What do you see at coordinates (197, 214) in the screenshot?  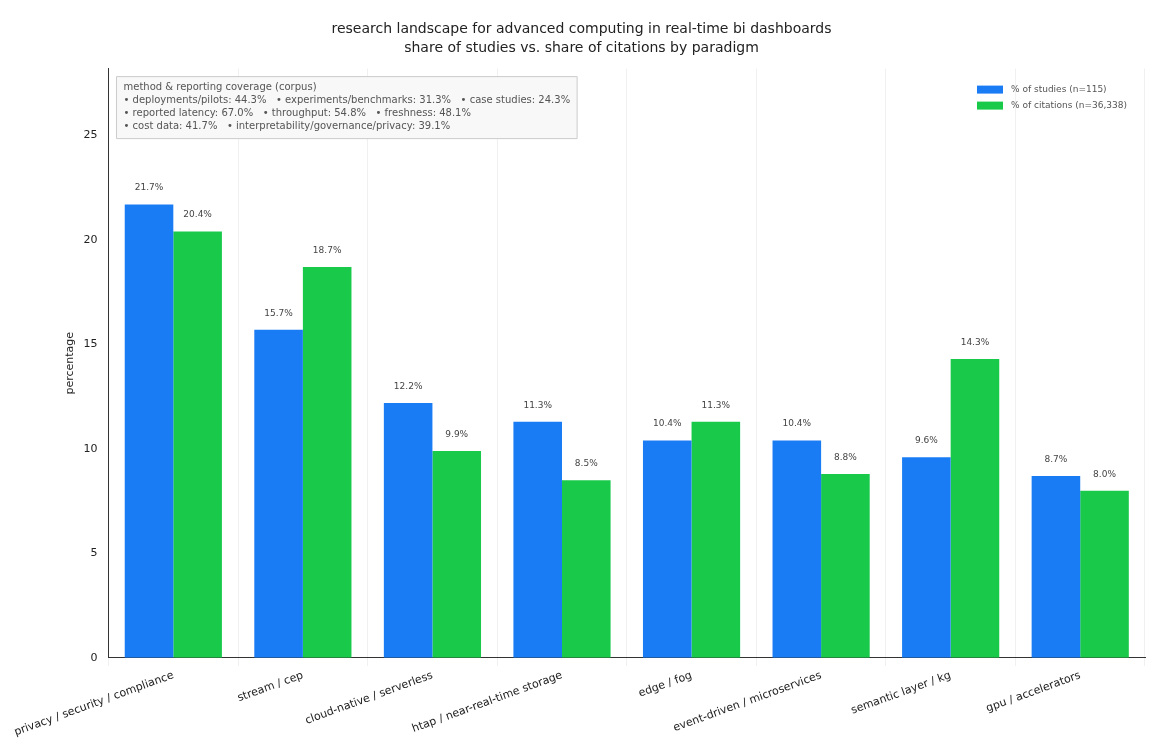 I see `text: 20.4%` at bounding box center [197, 214].